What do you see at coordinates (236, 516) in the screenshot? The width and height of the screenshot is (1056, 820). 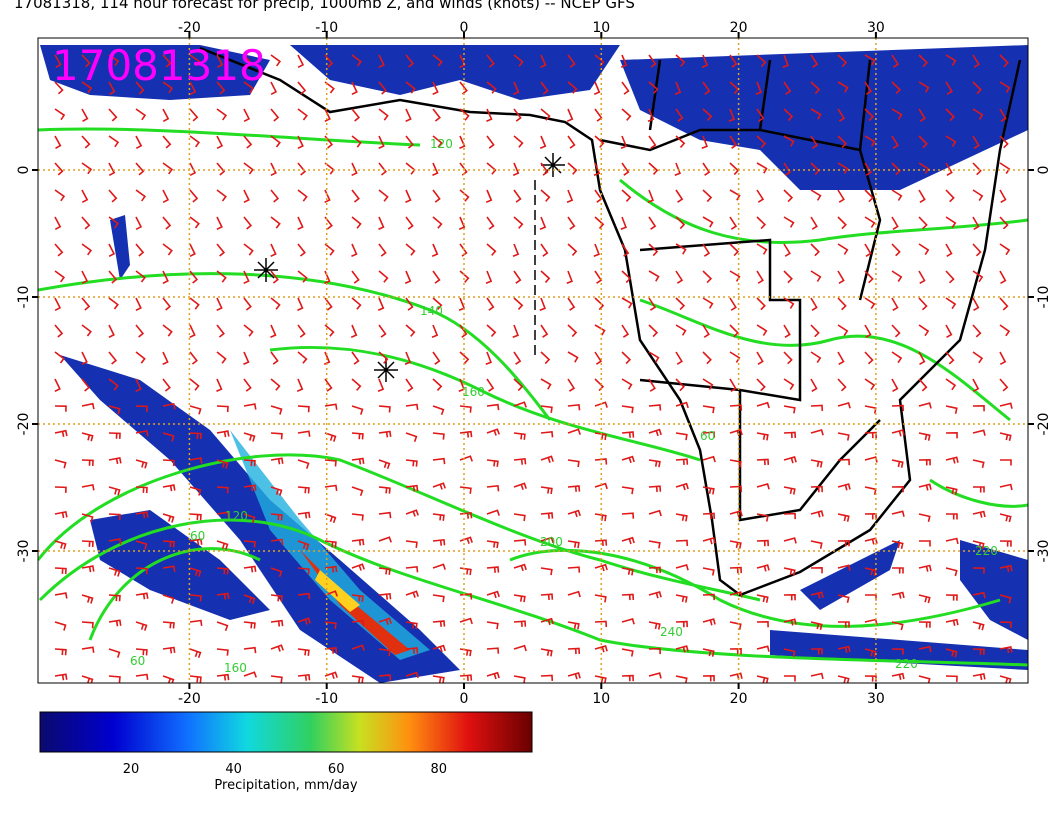 I see `contour-label: 120` at bounding box center [236, 516].